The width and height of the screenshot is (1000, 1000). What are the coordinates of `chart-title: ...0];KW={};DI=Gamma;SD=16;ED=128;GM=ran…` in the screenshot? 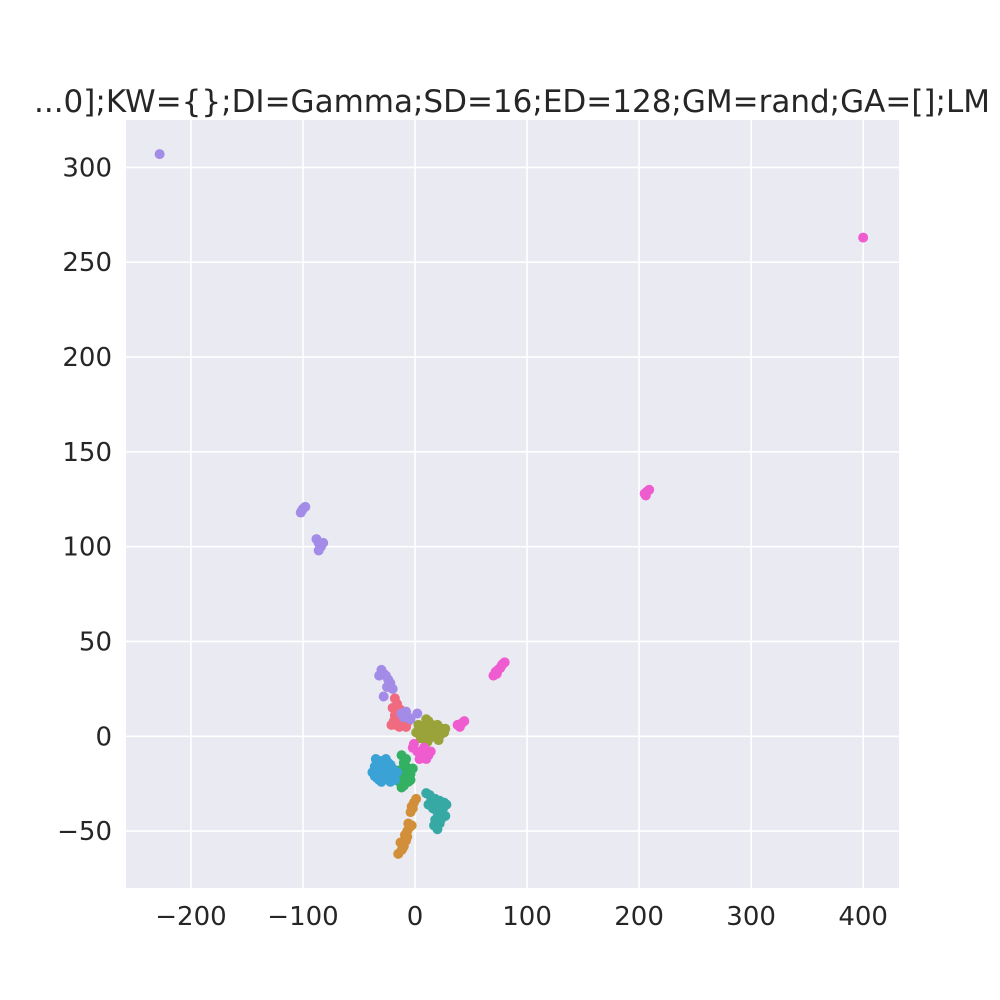 It's located at (512, 102).